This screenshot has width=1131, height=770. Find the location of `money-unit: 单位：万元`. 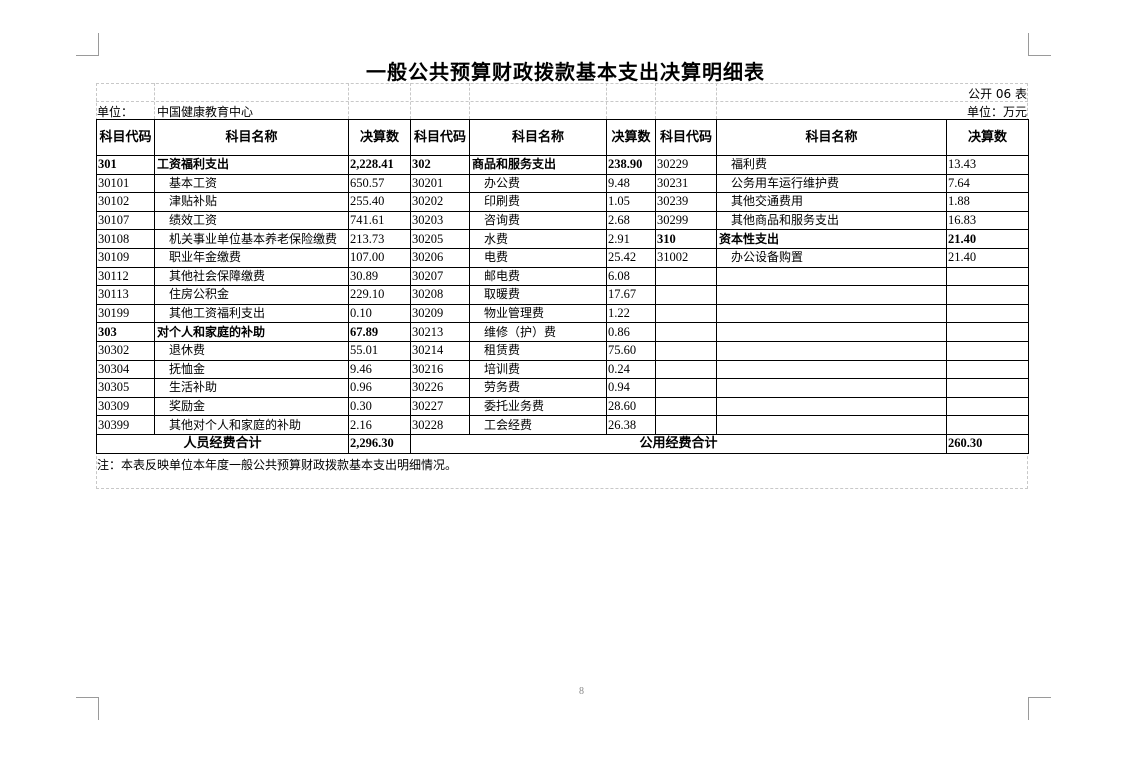

money-unit: 单位：万元 is located at coordinates (996, 112).